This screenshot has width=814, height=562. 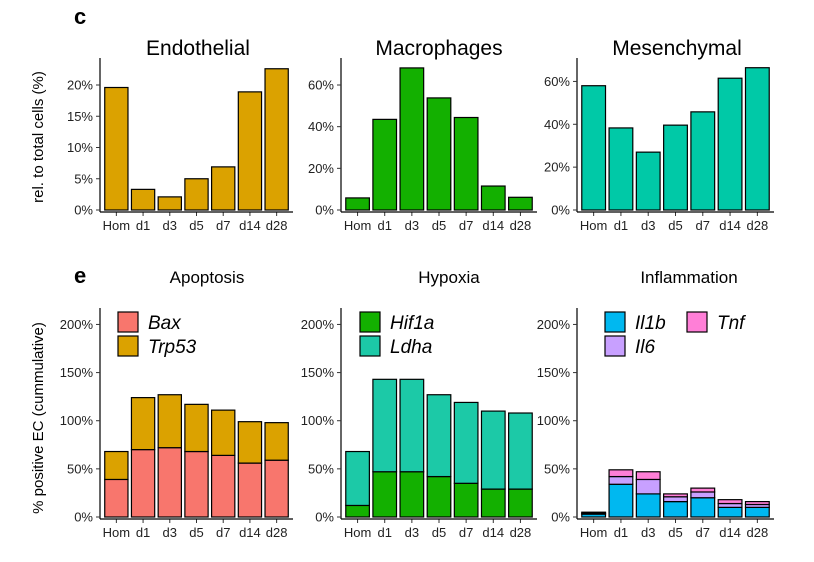 What do you see at coordinates (116, 498) in the screenshot?
I see `bar-bax-hom` at bounding box center [116, 498].